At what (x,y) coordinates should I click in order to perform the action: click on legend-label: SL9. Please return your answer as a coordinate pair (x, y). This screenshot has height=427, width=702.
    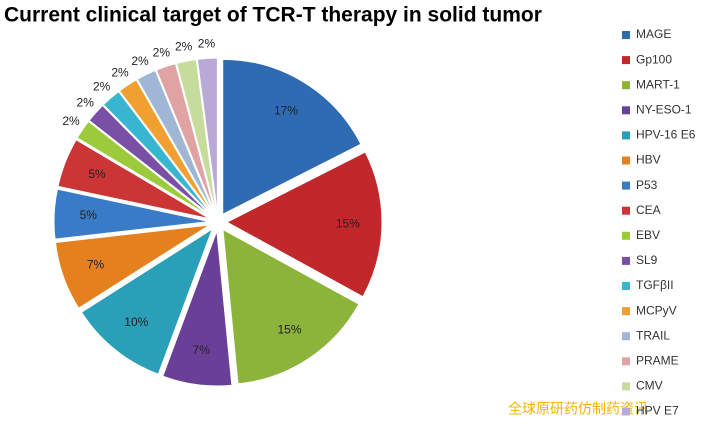
    Looking at the image, I should click on (647, 260).